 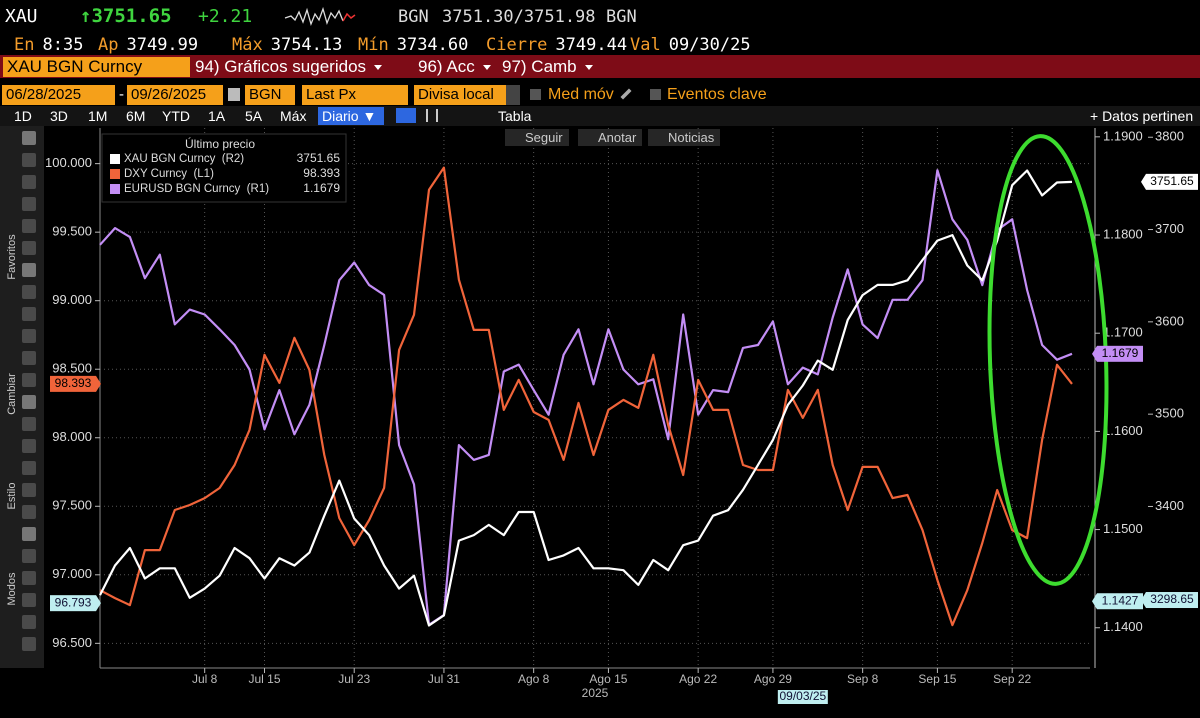 What do you see at coordinates (23, 116) in the screenshot?
I see `period-button: 1D` at bounding box center [23, 116].